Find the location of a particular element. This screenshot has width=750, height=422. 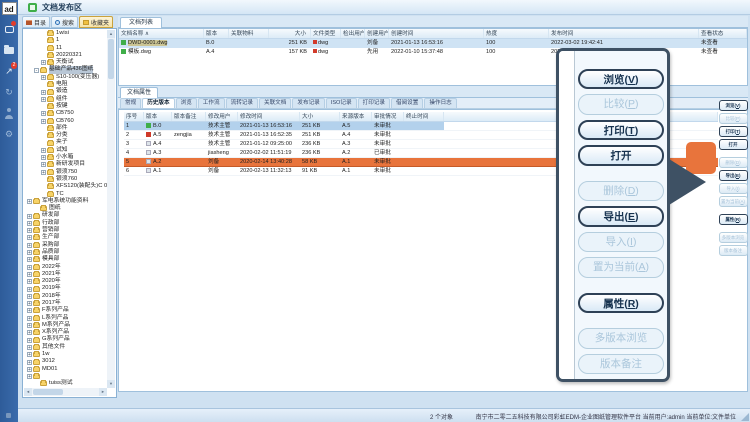

history-col-header is located at coordinates (581, 116).